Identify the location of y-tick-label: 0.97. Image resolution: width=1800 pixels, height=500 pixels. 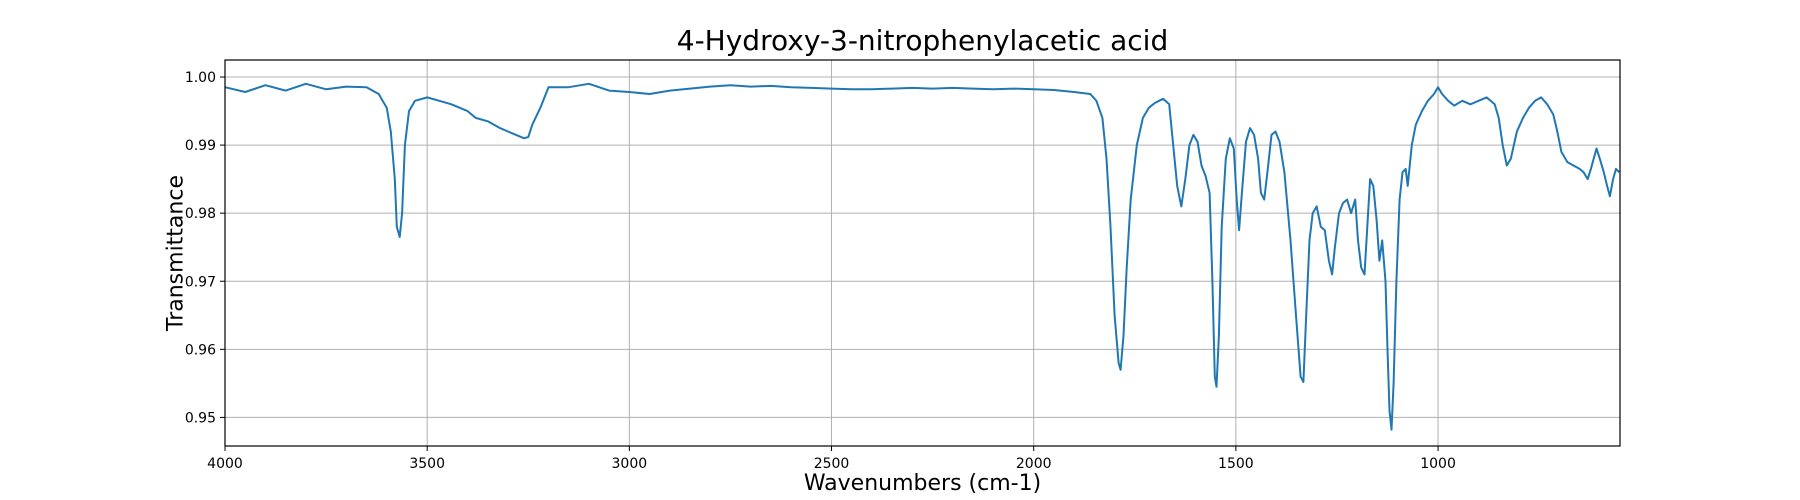
(200, 282).